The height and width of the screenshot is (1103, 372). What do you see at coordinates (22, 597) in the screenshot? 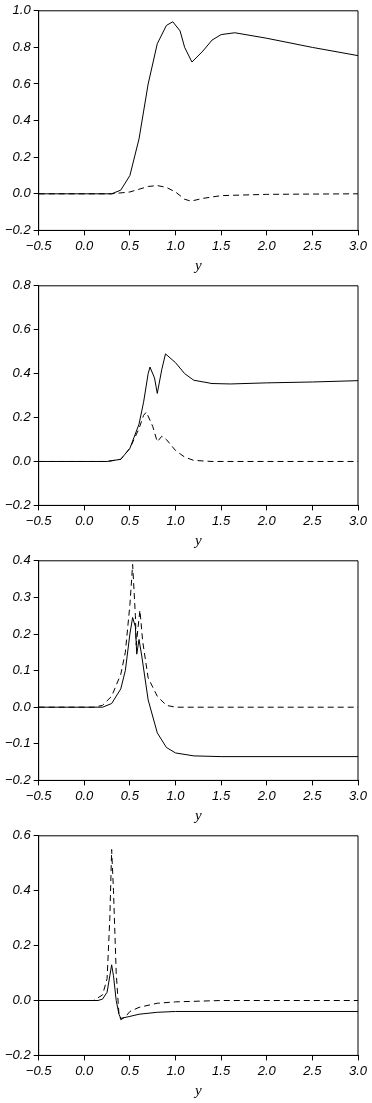
I see `y-tick-label: 0.3` at bounding box center [22, 597].